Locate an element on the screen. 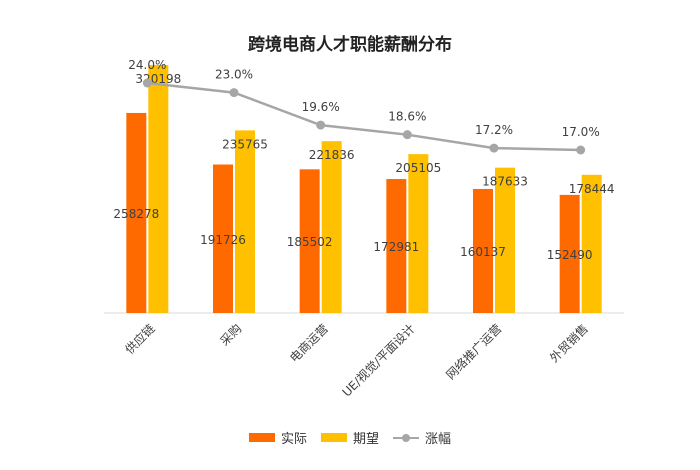 This screenshot has height=470, width=700. growth-label-1: 23.0% is located at coordinates (234, 75).